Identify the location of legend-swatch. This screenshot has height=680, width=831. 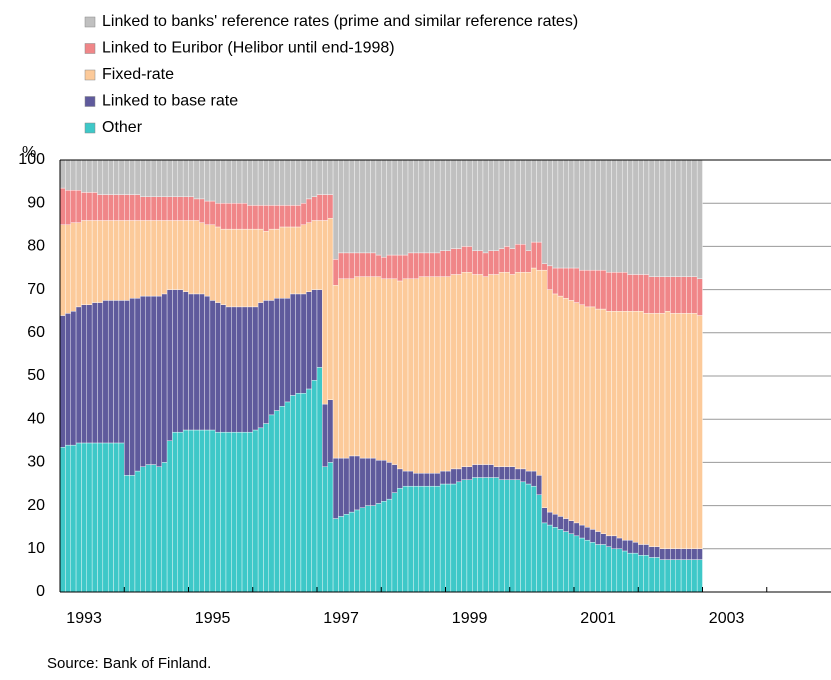
(90, 101).